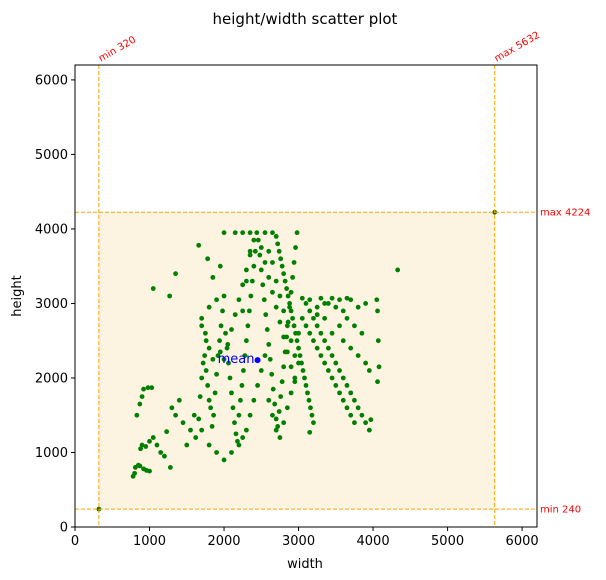 Image resolution: width=606 pixels, height=580 pixels. Describe the element at coordinates (223, 541) in the screenshot. I see `x-tick-label: 2000` at that location.